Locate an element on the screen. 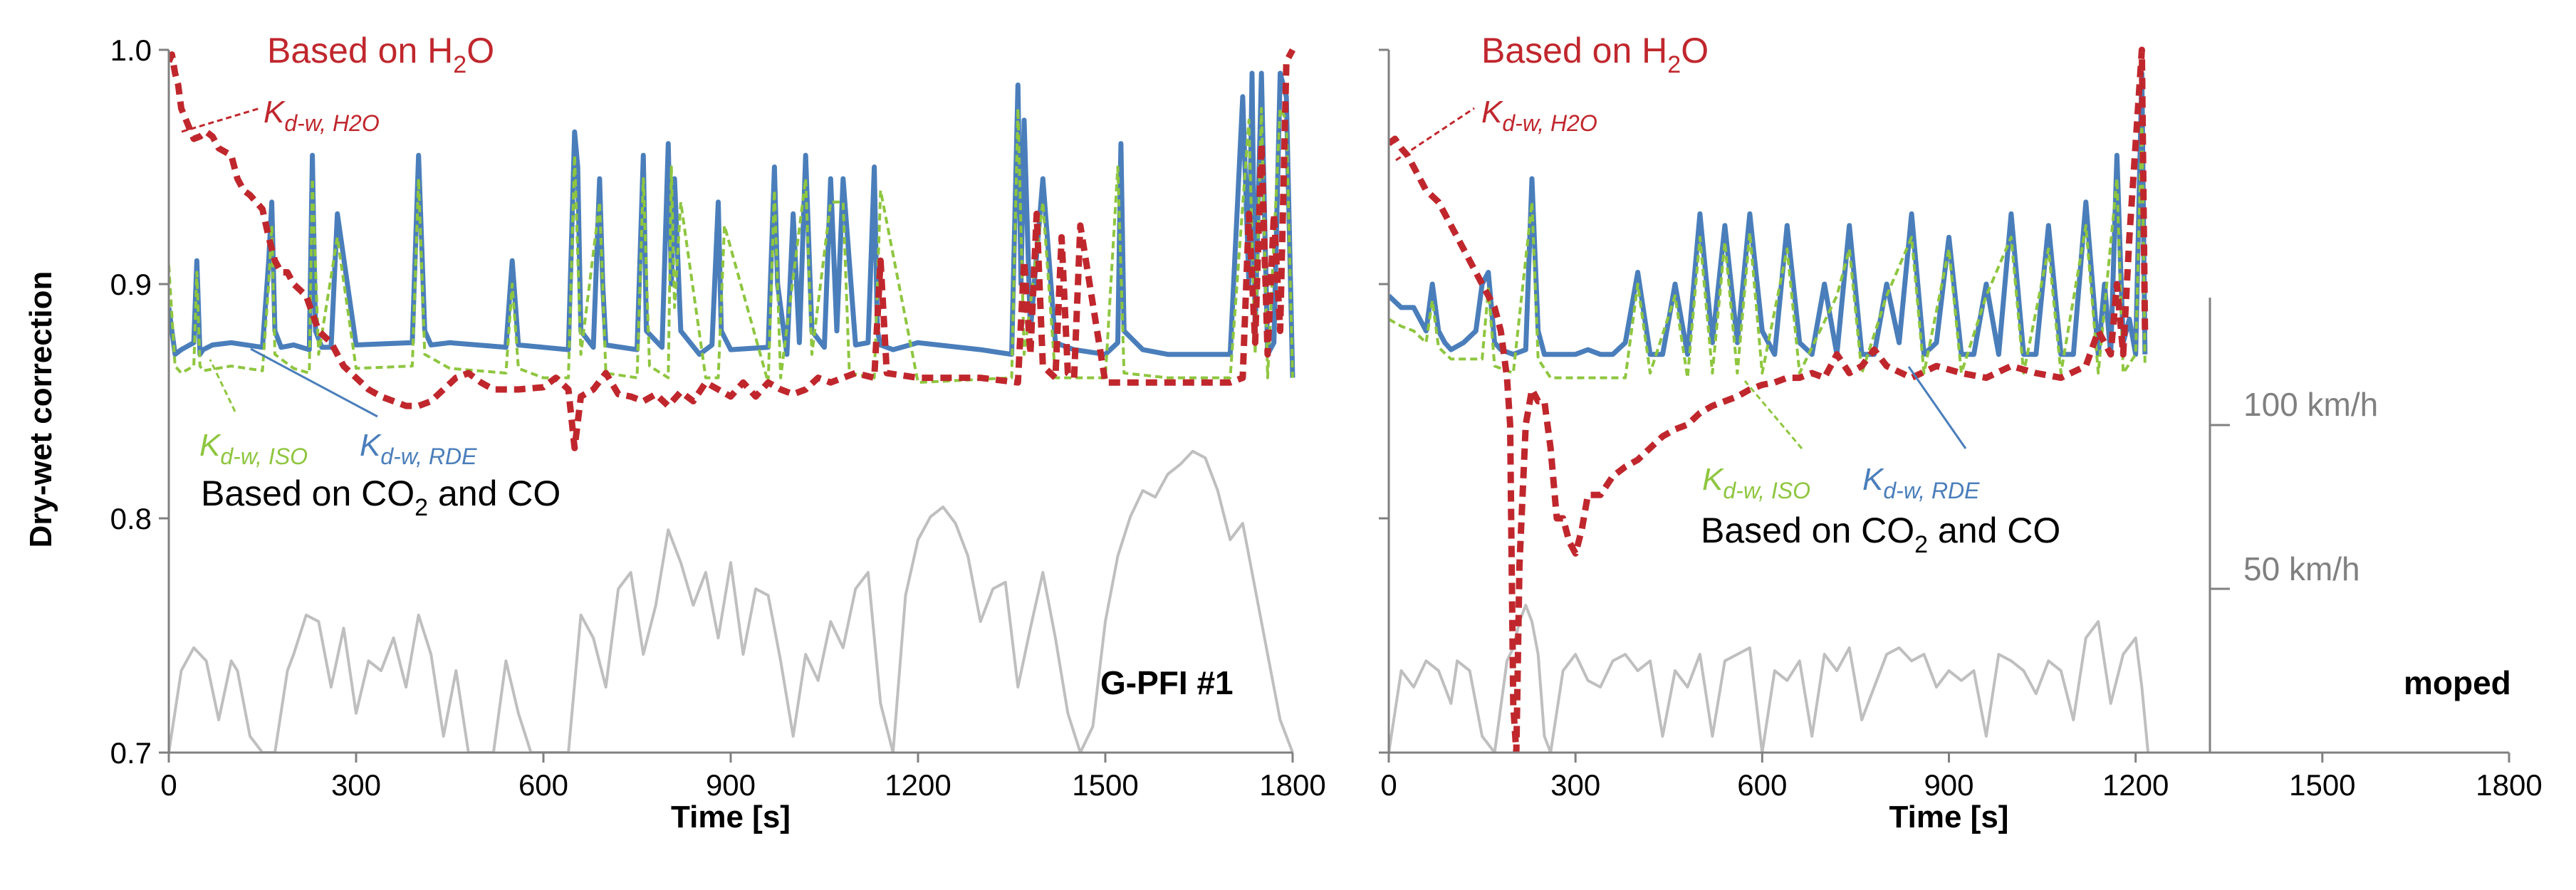  left-k-rde-label: Kd-w, RDE is located at coordinates (418, 448).